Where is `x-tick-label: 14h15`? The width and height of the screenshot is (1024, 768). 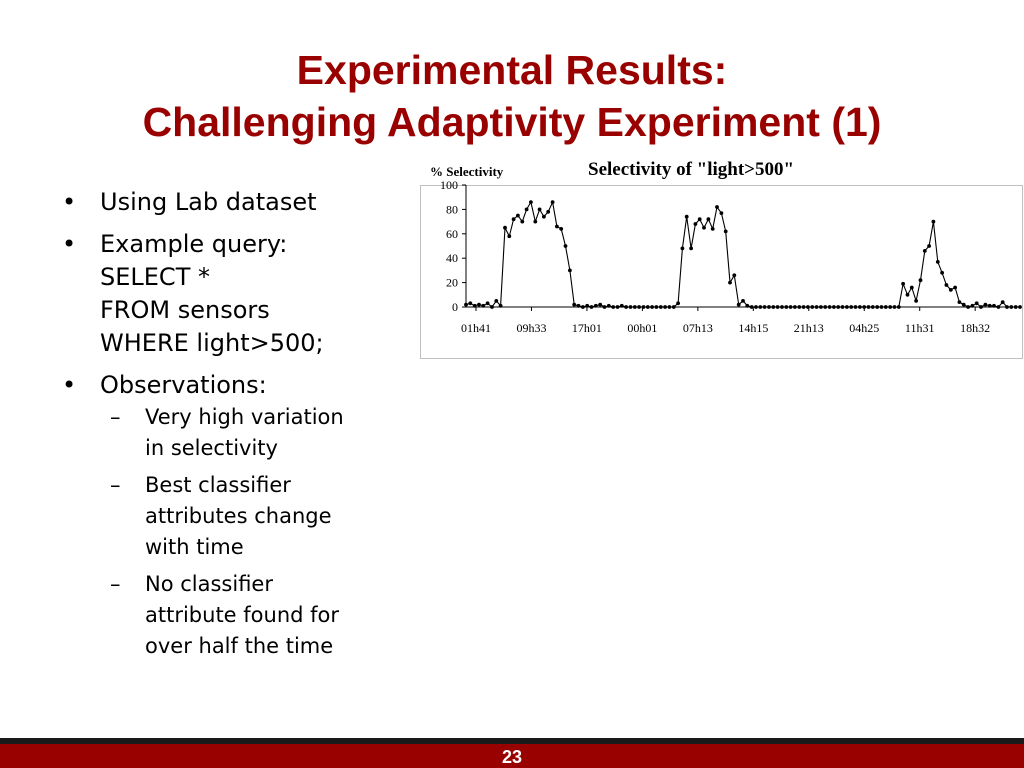 x-tick-label: 14h15 is located at coordinates (753, 328).